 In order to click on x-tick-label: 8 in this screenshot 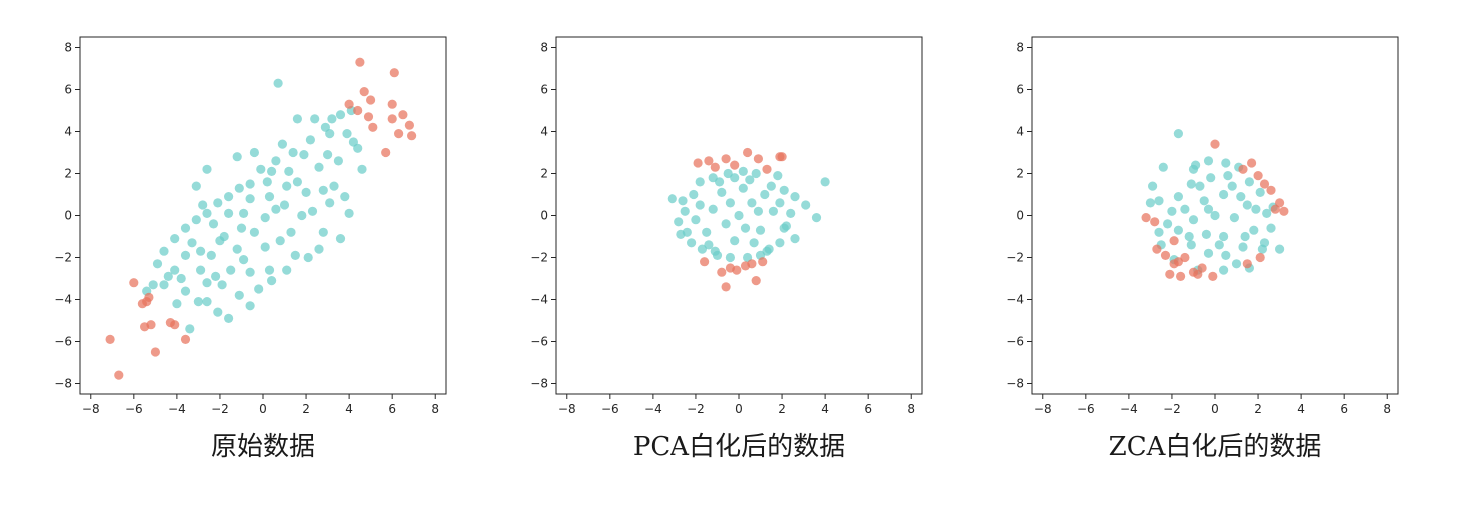, I will do `click(911, 409)`.